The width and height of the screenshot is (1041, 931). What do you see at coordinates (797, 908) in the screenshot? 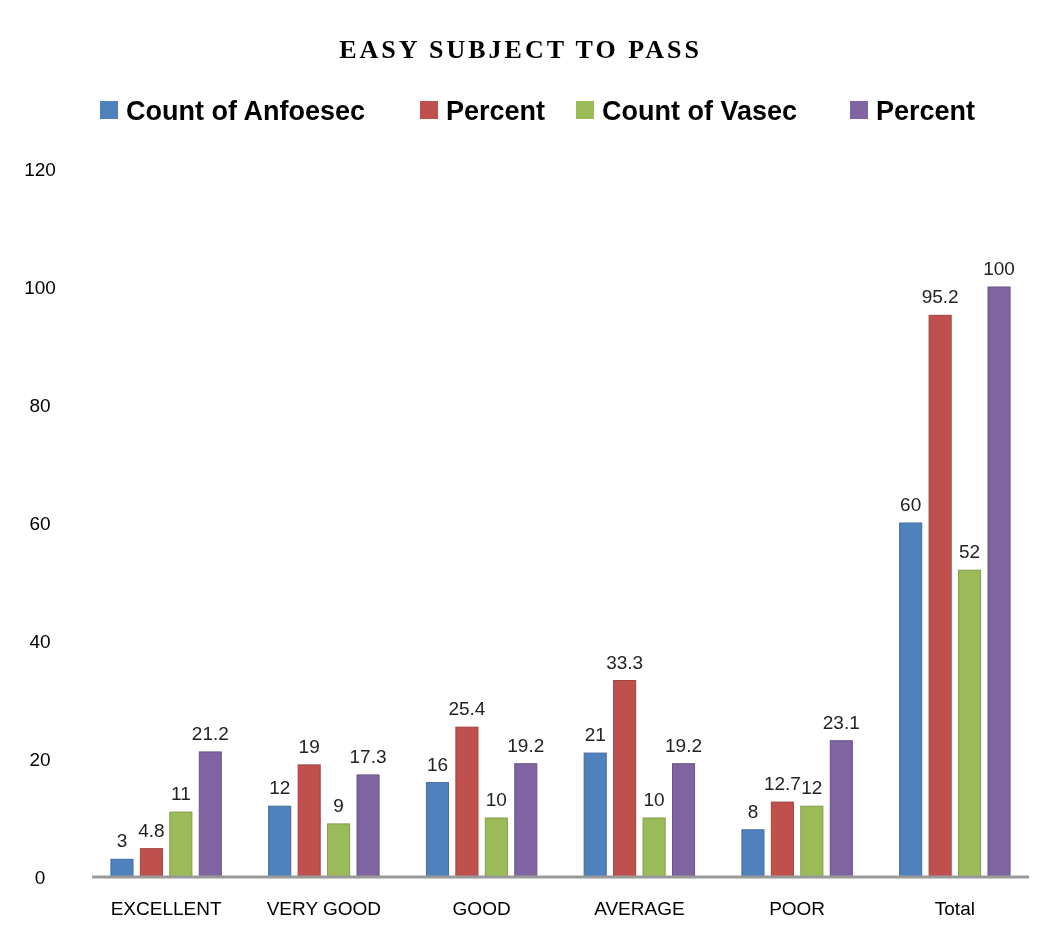
I see `x-tick-label: POOR` at bounding box center [797, 908].